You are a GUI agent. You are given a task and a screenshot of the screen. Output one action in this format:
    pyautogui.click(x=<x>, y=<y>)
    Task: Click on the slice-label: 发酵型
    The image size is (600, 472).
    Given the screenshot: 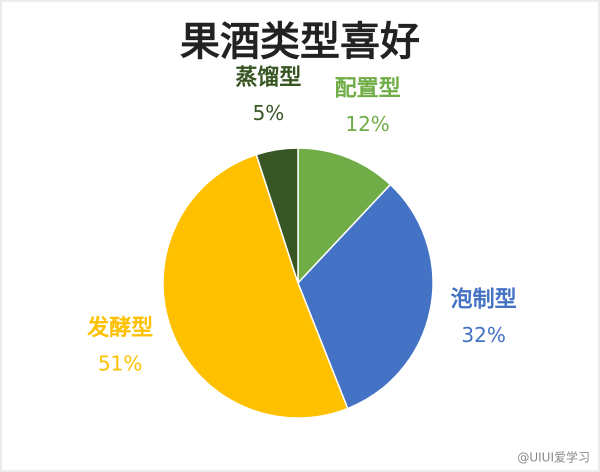 What is the action you would take?
    pyautogui.click(x=119, y=328)
    